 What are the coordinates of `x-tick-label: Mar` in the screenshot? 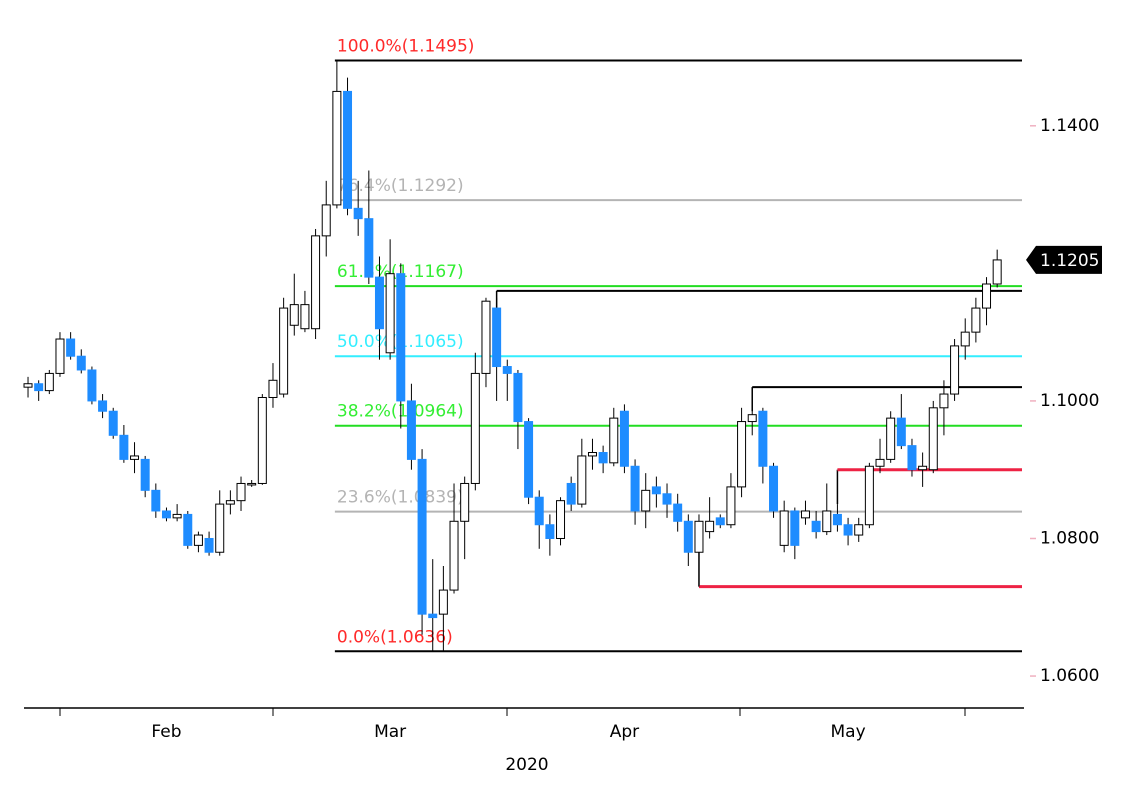 It's located at (390, 732).